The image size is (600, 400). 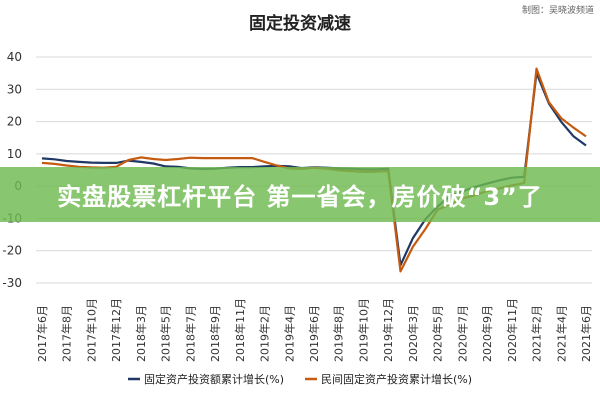 I want to click on x-tick-label: 2021年4月, so click(x=561, y=333).